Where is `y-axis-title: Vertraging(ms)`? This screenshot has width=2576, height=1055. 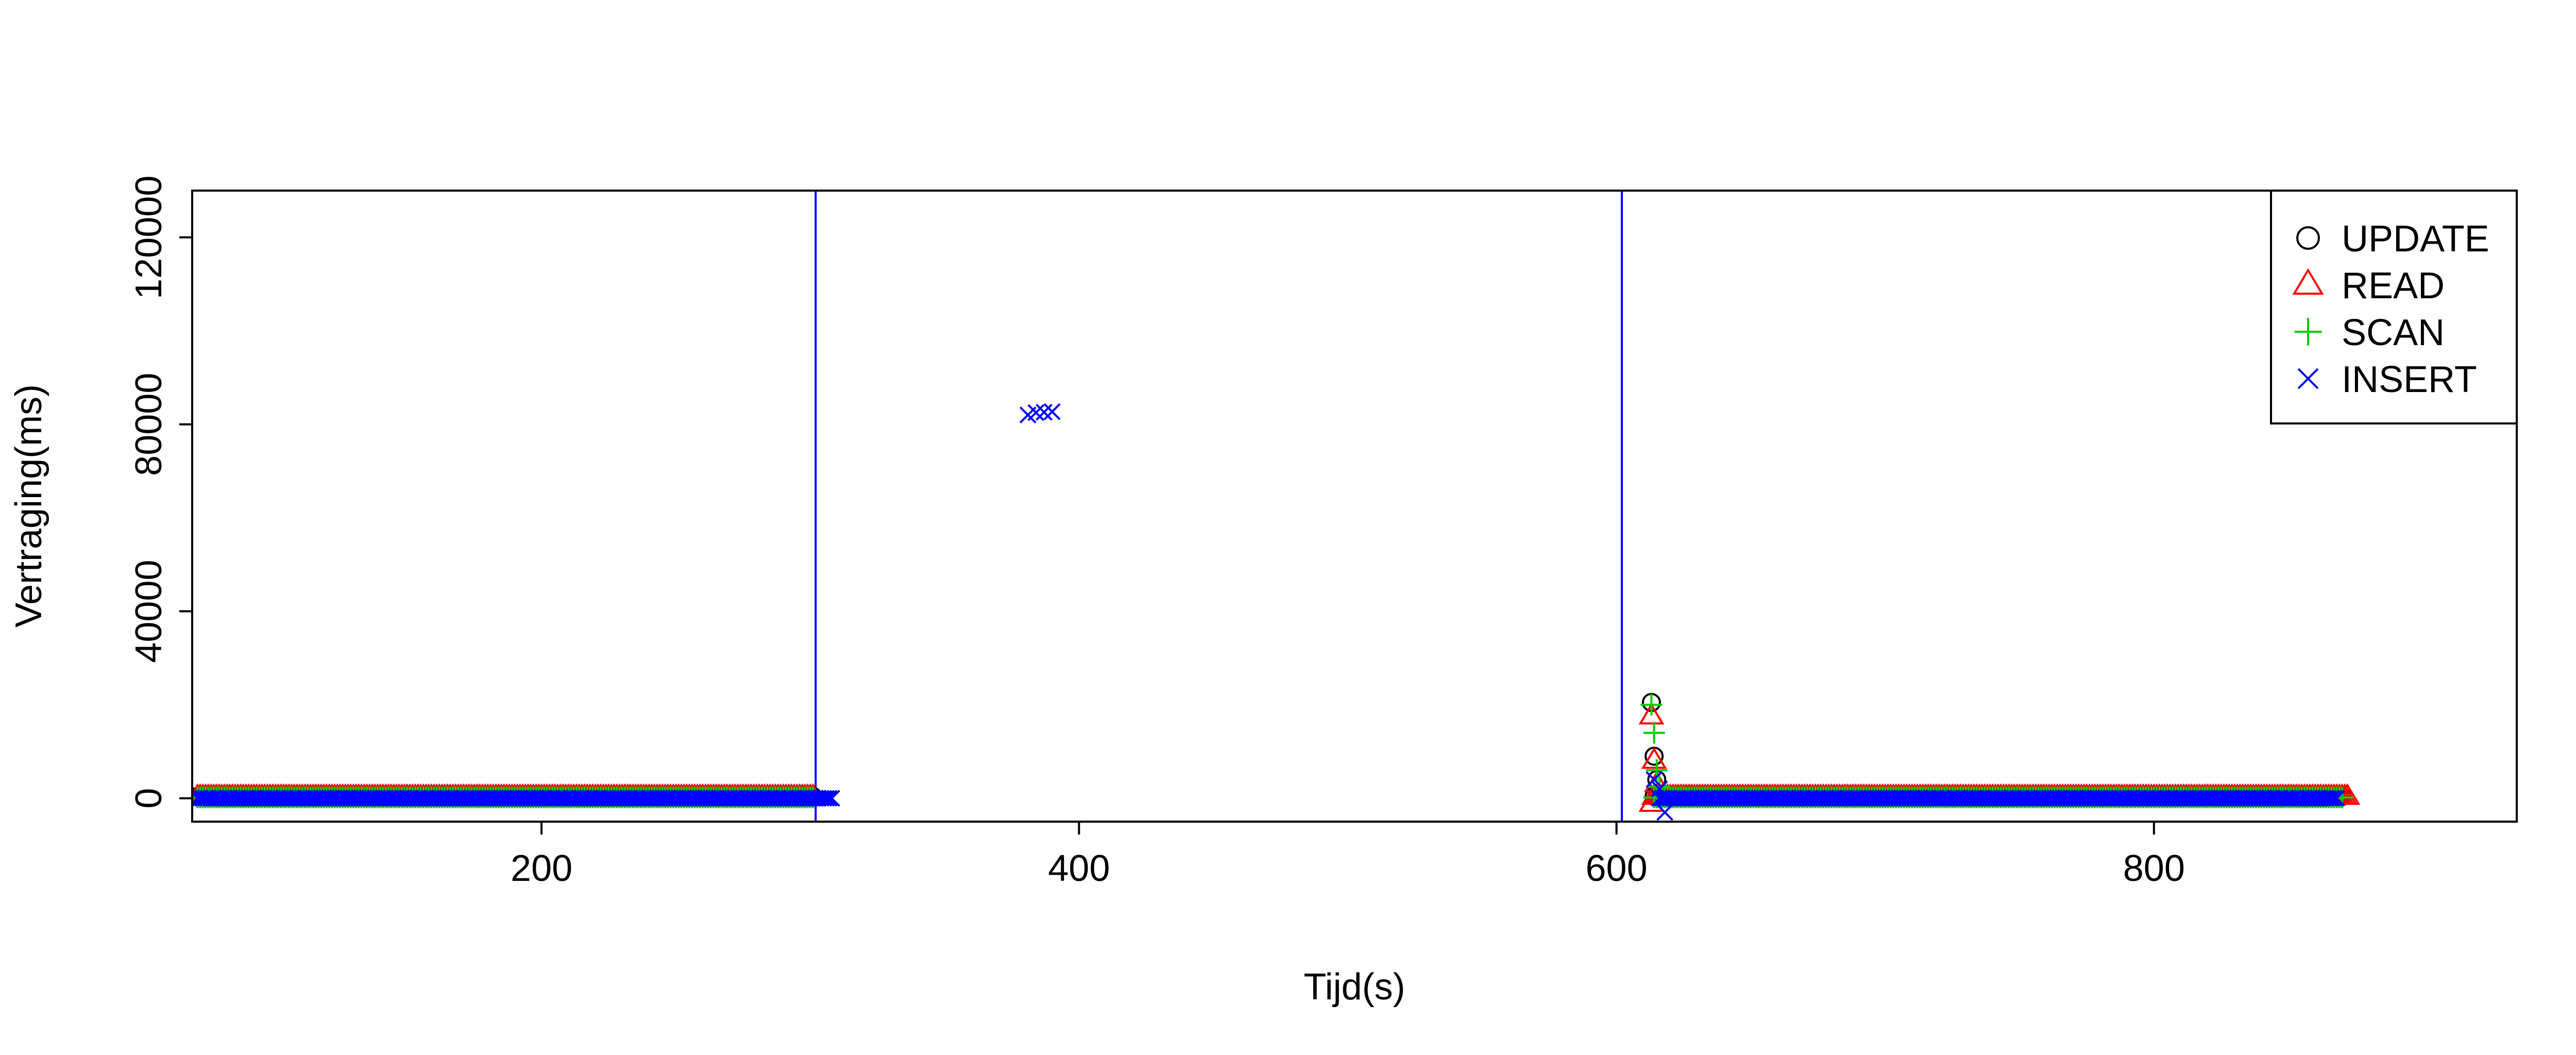 y-axis-title: Vertraging(ms) is located at coordinates (28, 505).